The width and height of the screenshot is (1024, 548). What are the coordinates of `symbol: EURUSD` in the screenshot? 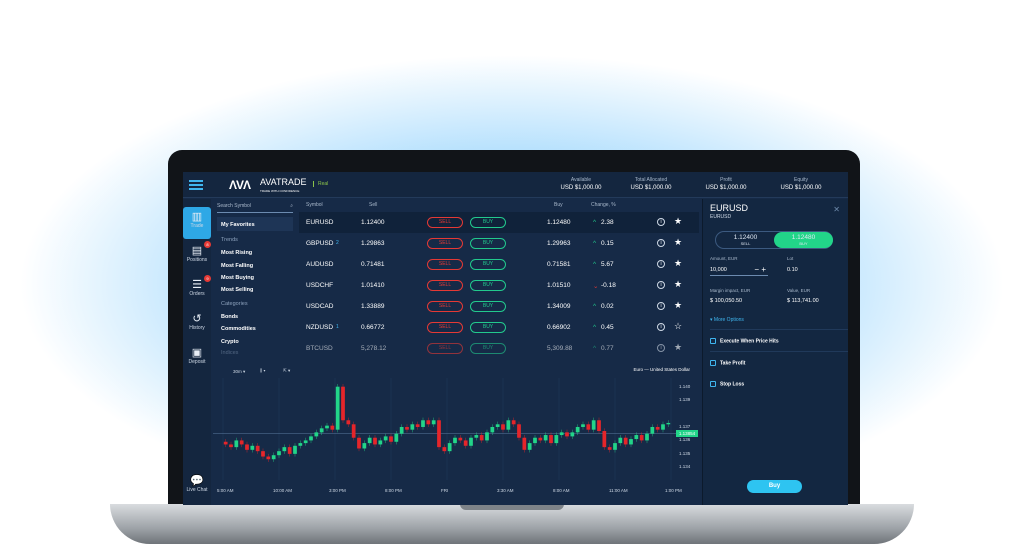 It's located at (320, 222).